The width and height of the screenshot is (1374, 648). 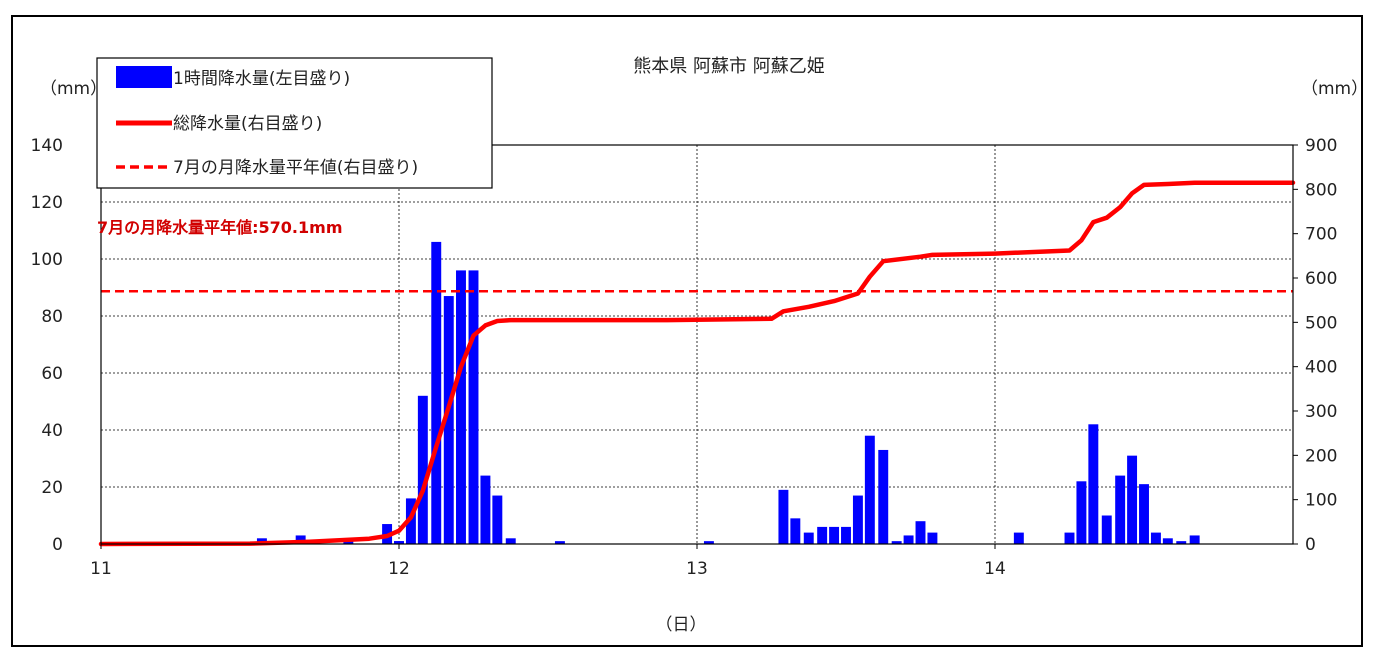 I want to click on left-tick-label-40: 40, so click(x=52, y=431).